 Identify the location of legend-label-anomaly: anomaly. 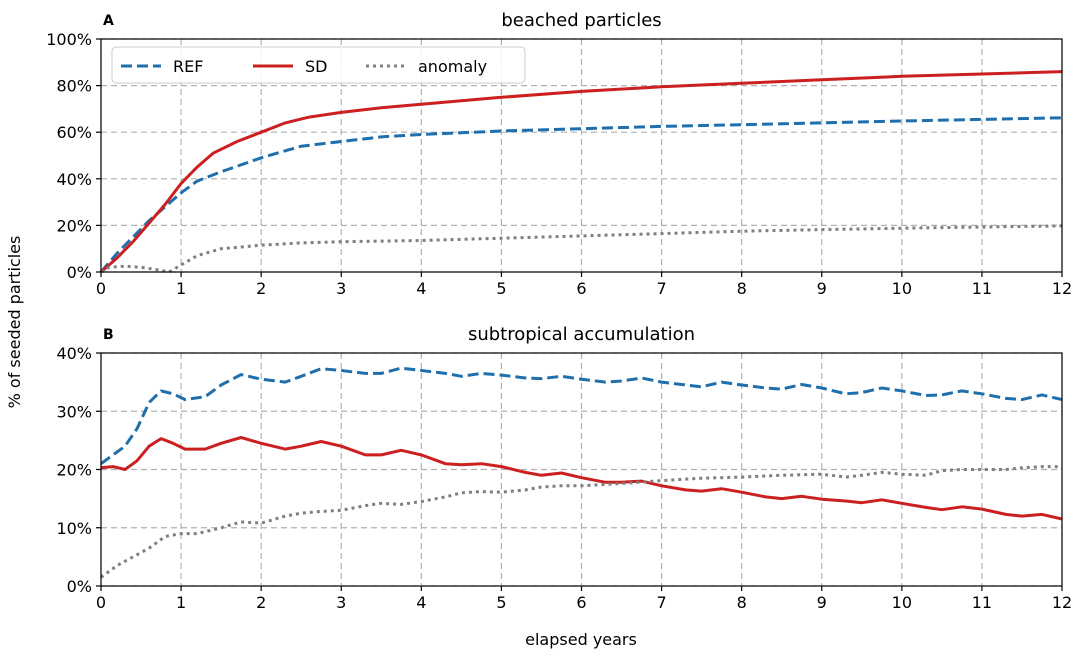
(452, 66).